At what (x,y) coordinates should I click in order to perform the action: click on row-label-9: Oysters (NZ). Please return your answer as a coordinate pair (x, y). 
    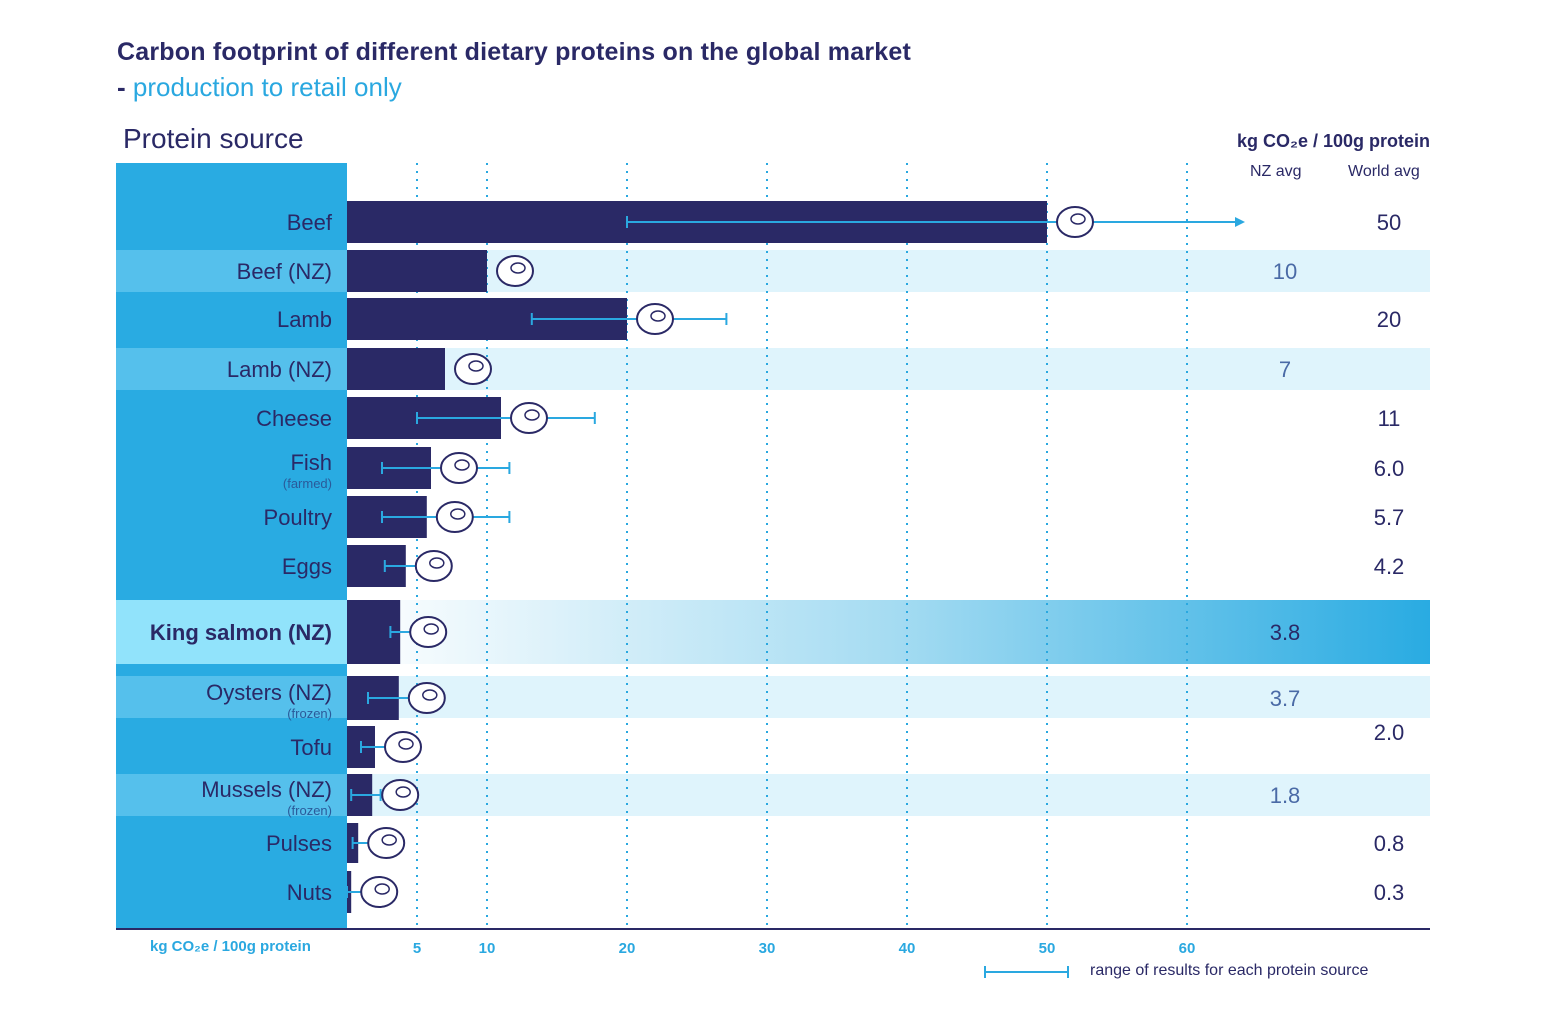
    Looking at the image, I should click on (269, 692).